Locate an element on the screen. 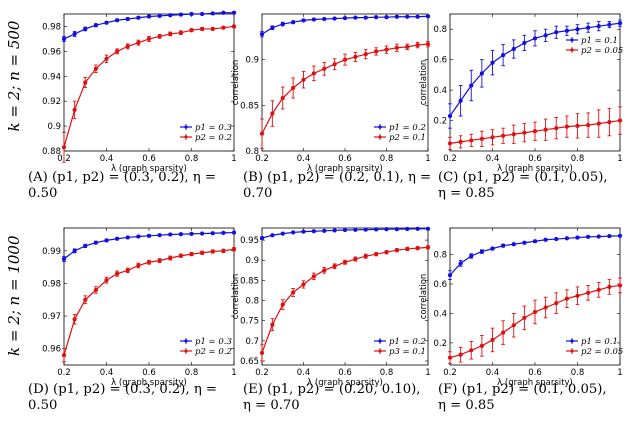  row-label-top: k = 2; n = 500 is located at coordinates (14, 76).